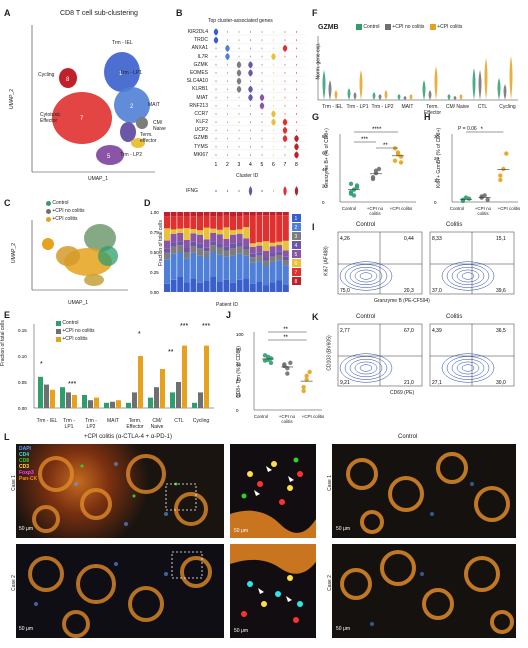 This screenshot has width=528, height=648. What do you see at coordinates (132, 107) in the screenshot?
I see `svg-text: 2` at bounding box center [132, 107].